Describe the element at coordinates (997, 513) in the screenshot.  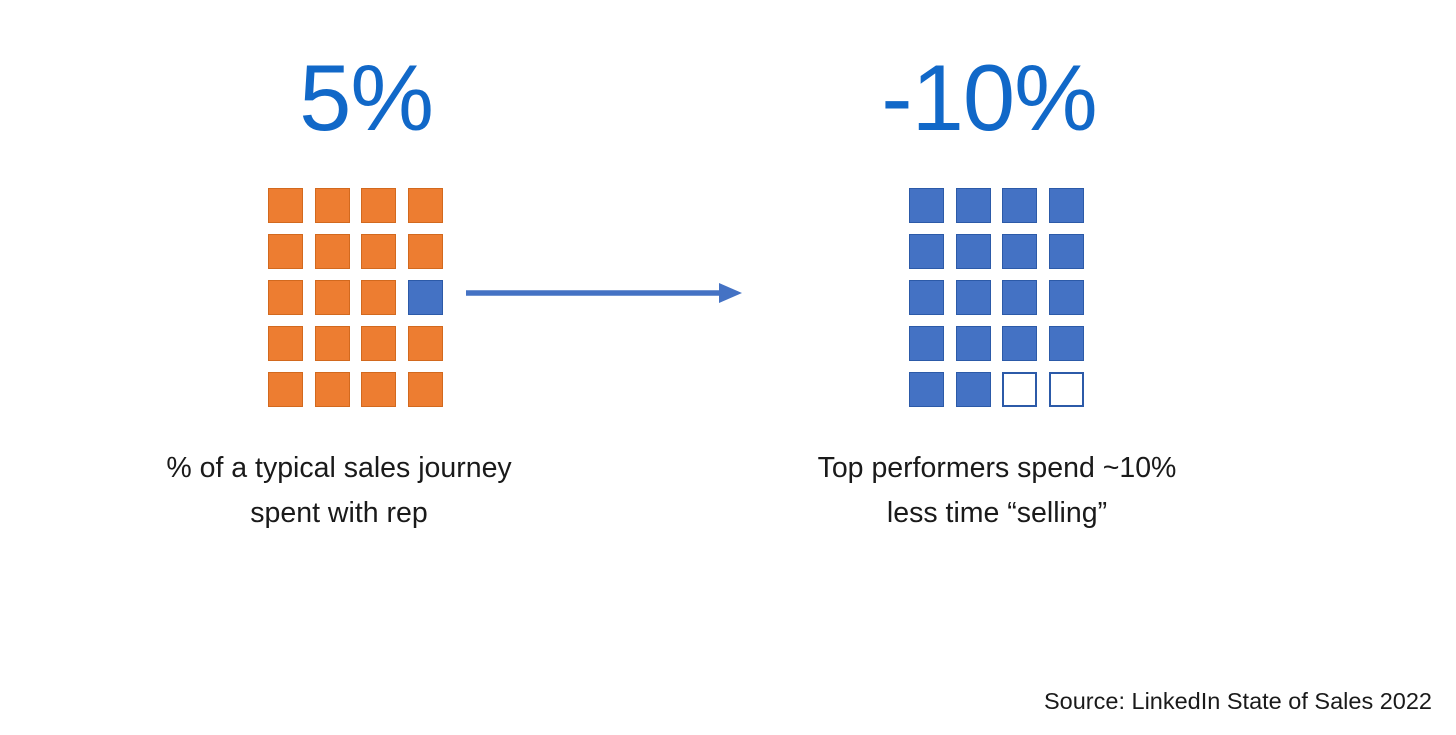
I see `right-caption-line2: less time “selling”` at that location.